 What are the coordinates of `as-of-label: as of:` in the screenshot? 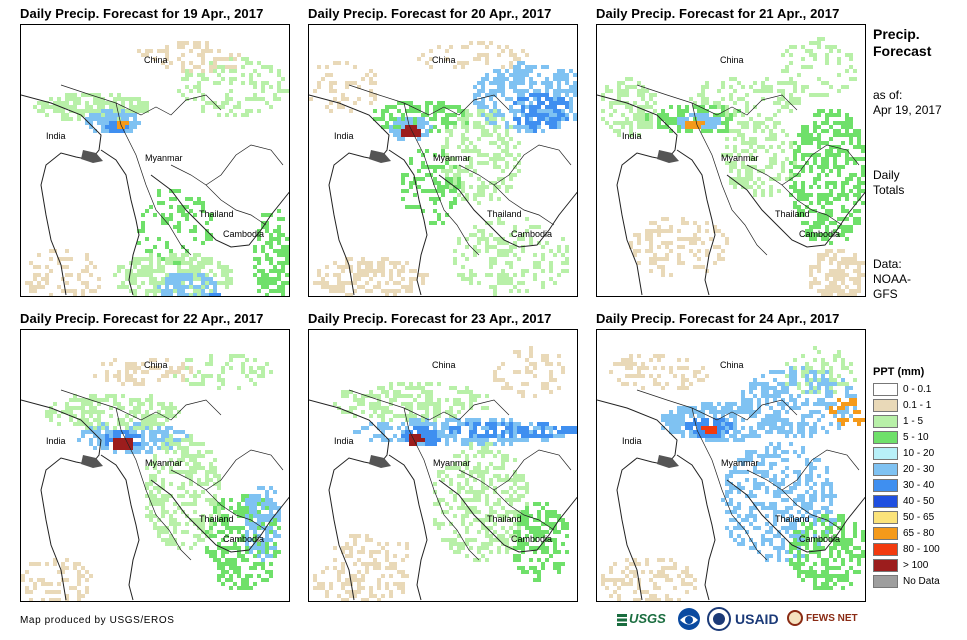 It's located at (907, 95).